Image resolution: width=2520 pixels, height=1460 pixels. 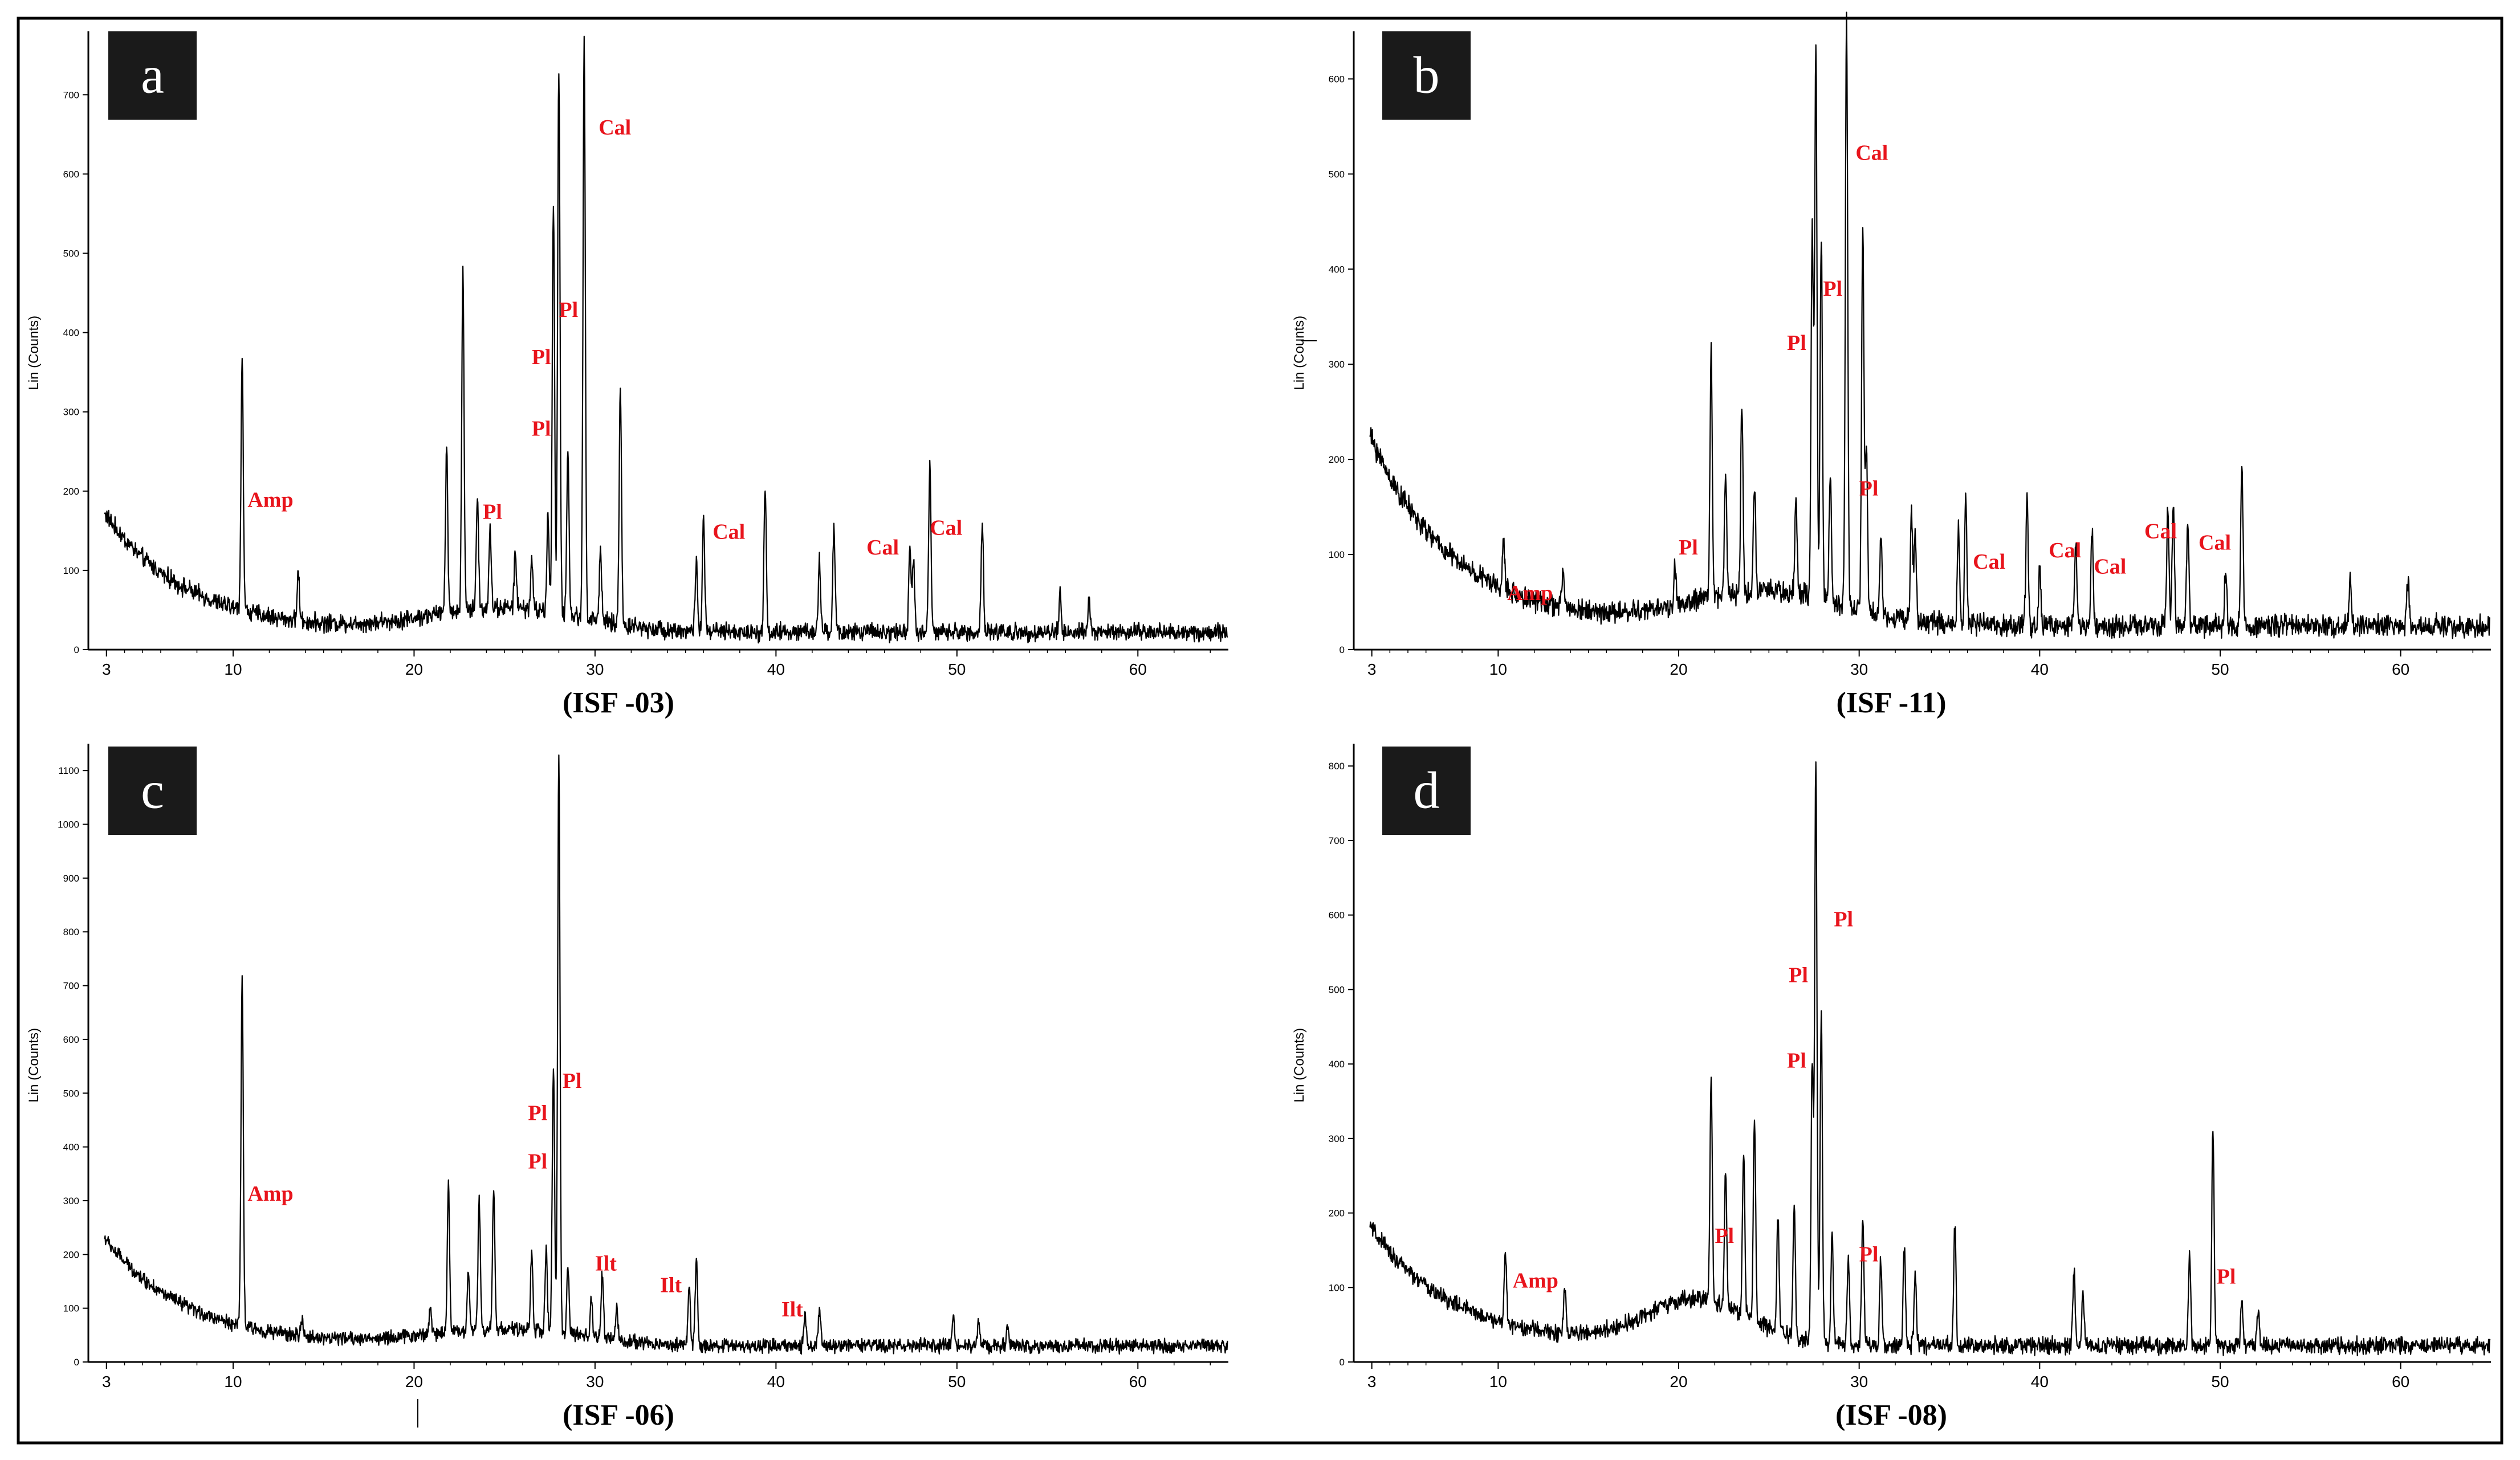 What do you see at coordinates (619, 703) in the screenshot?
I see `panel-caption: (ISF -03)` at bounding box center [619, 703].